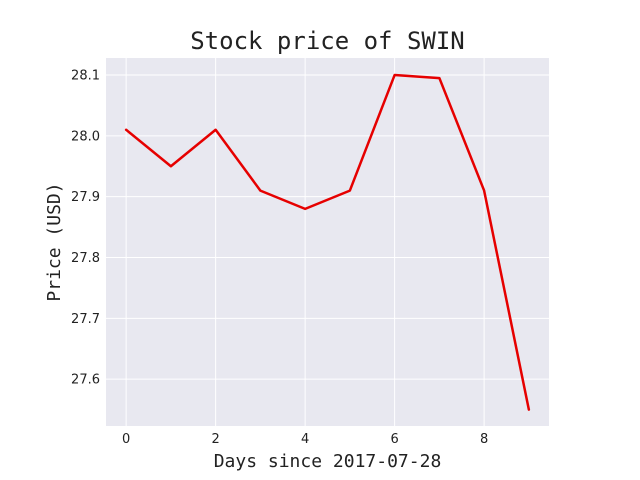 This screenshot has width=640, height=480. I want to click on y-tick-label: 28.1, so click(85, 76).